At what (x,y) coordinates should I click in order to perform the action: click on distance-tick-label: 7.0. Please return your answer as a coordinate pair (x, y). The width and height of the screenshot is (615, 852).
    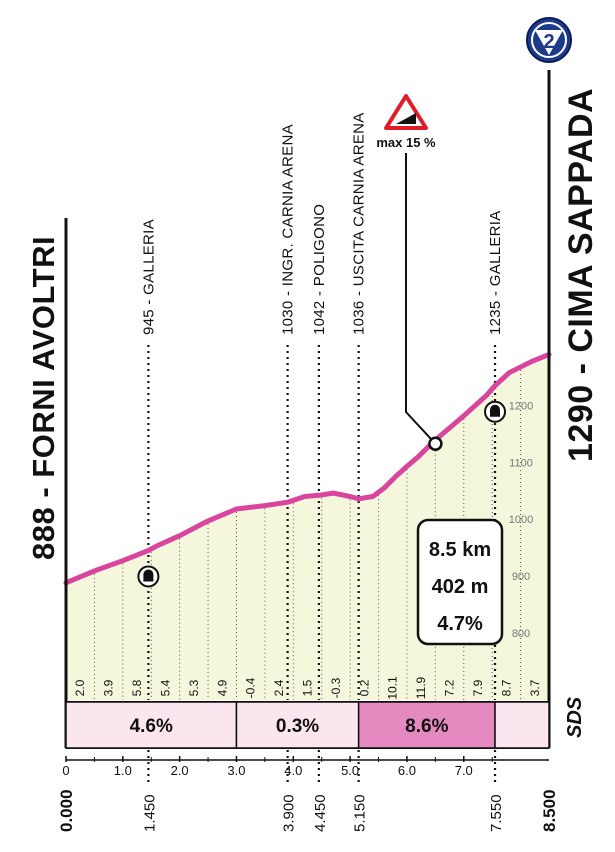
    Looking at the image, I should click on (464, 770).